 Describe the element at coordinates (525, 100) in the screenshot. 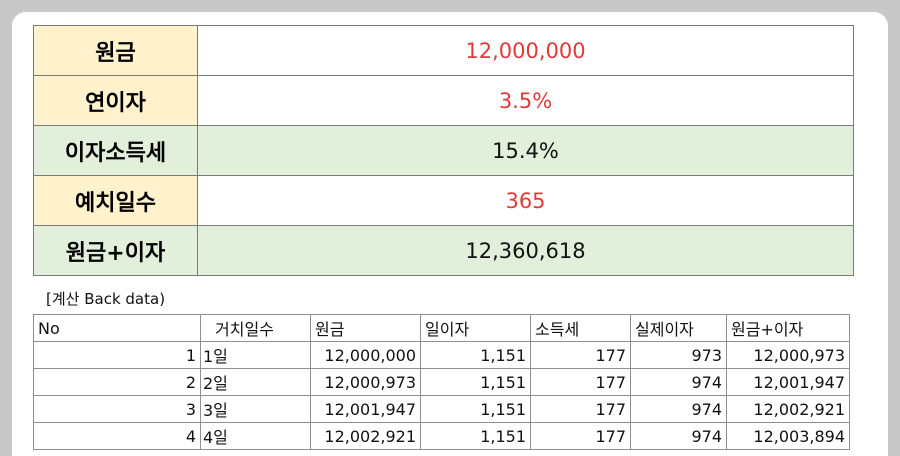

I see `annual-interest-value: 3.5%` at that location.